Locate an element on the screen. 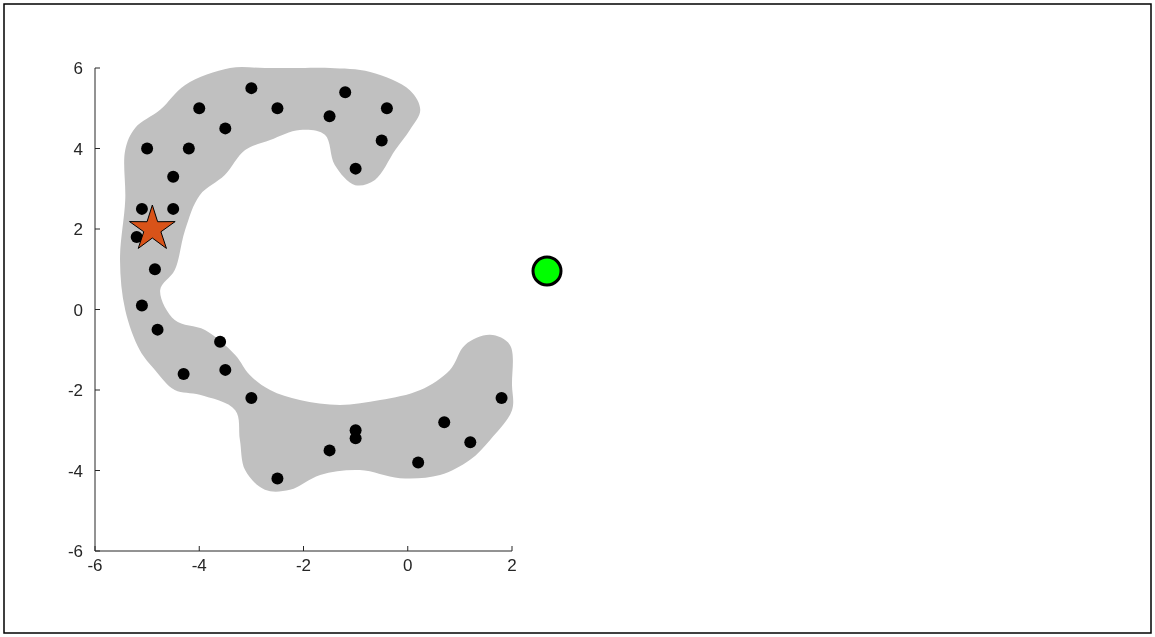 The width and height of the screenshot is (1155, 637). x-tick-label: 2 is located at coordinates (512, 565).